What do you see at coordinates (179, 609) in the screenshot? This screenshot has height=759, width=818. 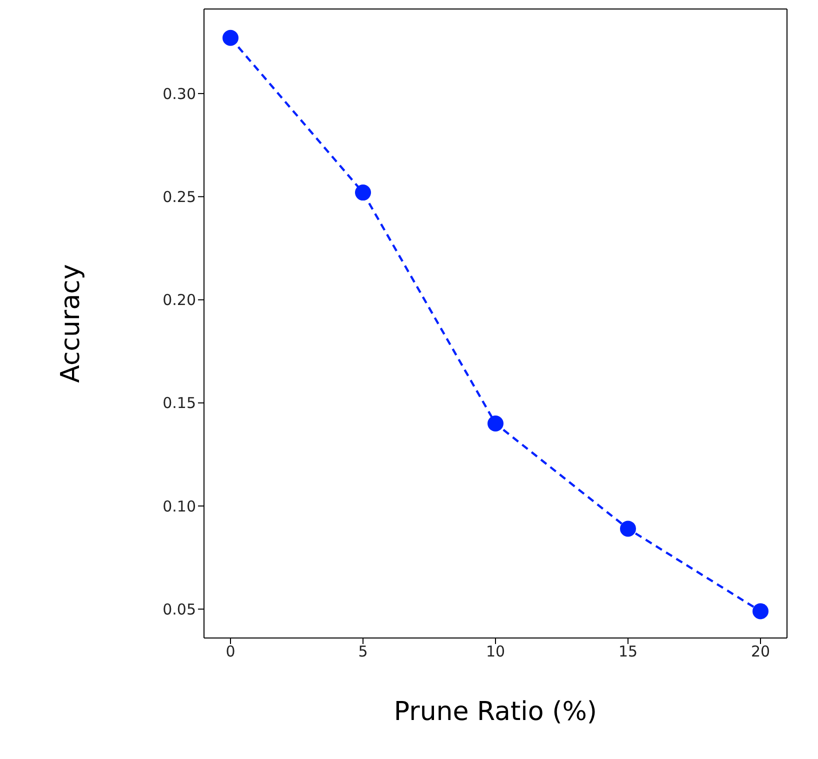 I see `y-tick-label: 0.05` at bounding box center [179, 609].